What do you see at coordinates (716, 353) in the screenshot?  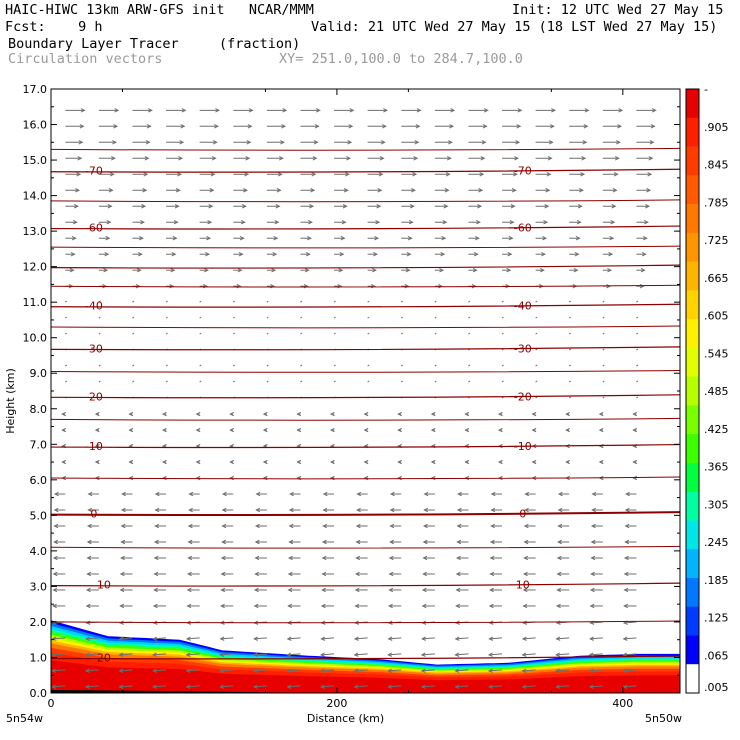 I see `colorbar-label-7: .545` at bounding box center [716, 353].